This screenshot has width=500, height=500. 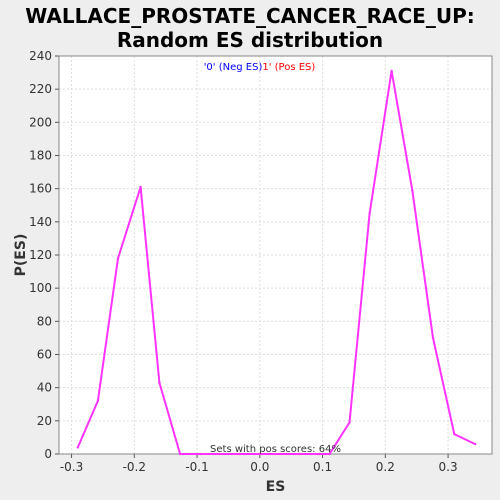 I want to click on x-axis-label: ES, so click(x=276, y=487).